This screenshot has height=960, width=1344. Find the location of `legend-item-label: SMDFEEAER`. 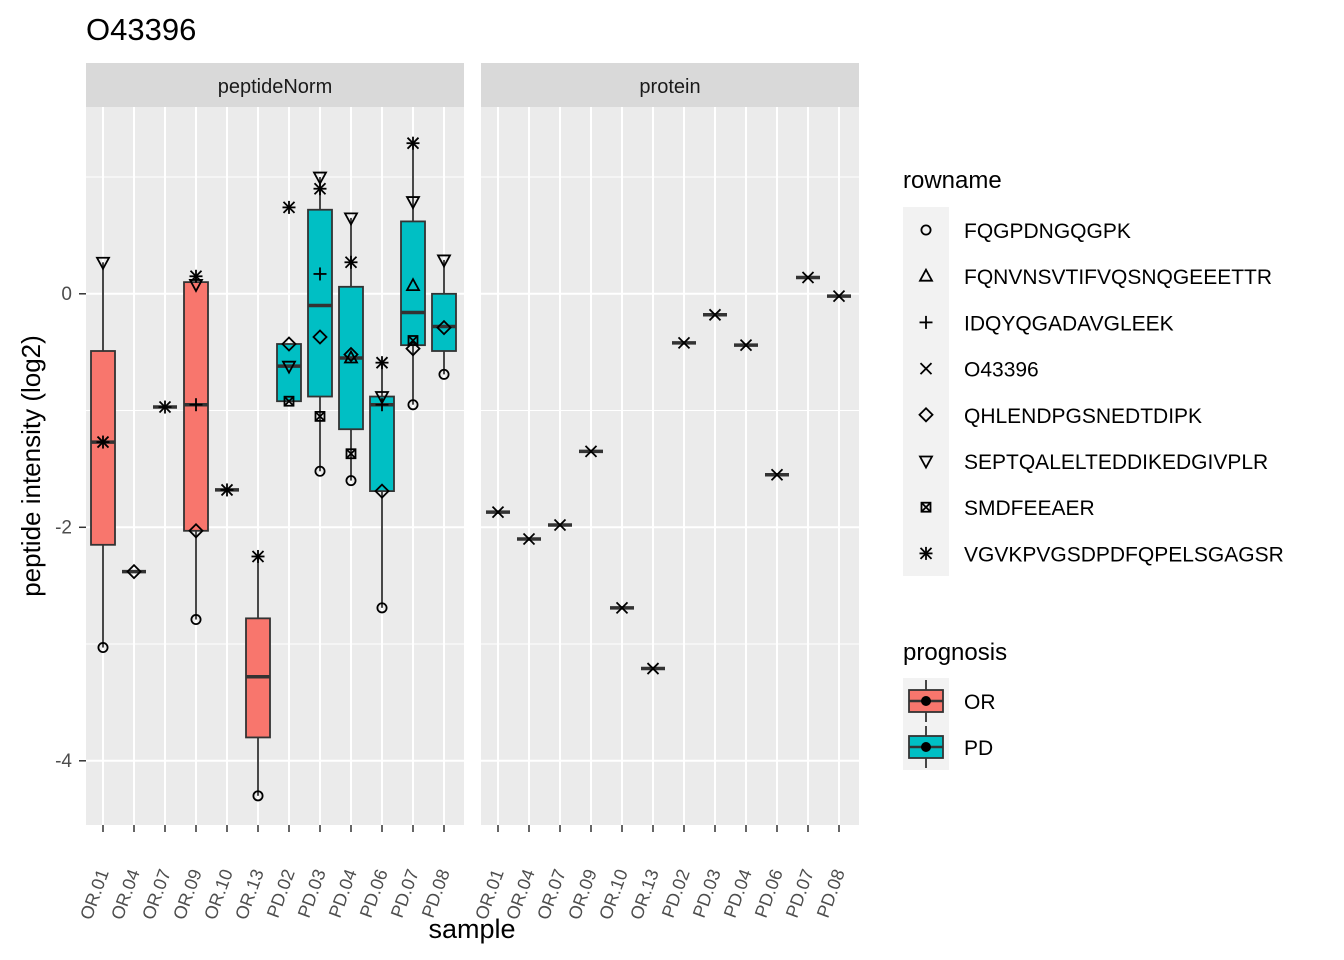

legend-item-label: SMDFEEAER is located at coordinates (1029, 508).